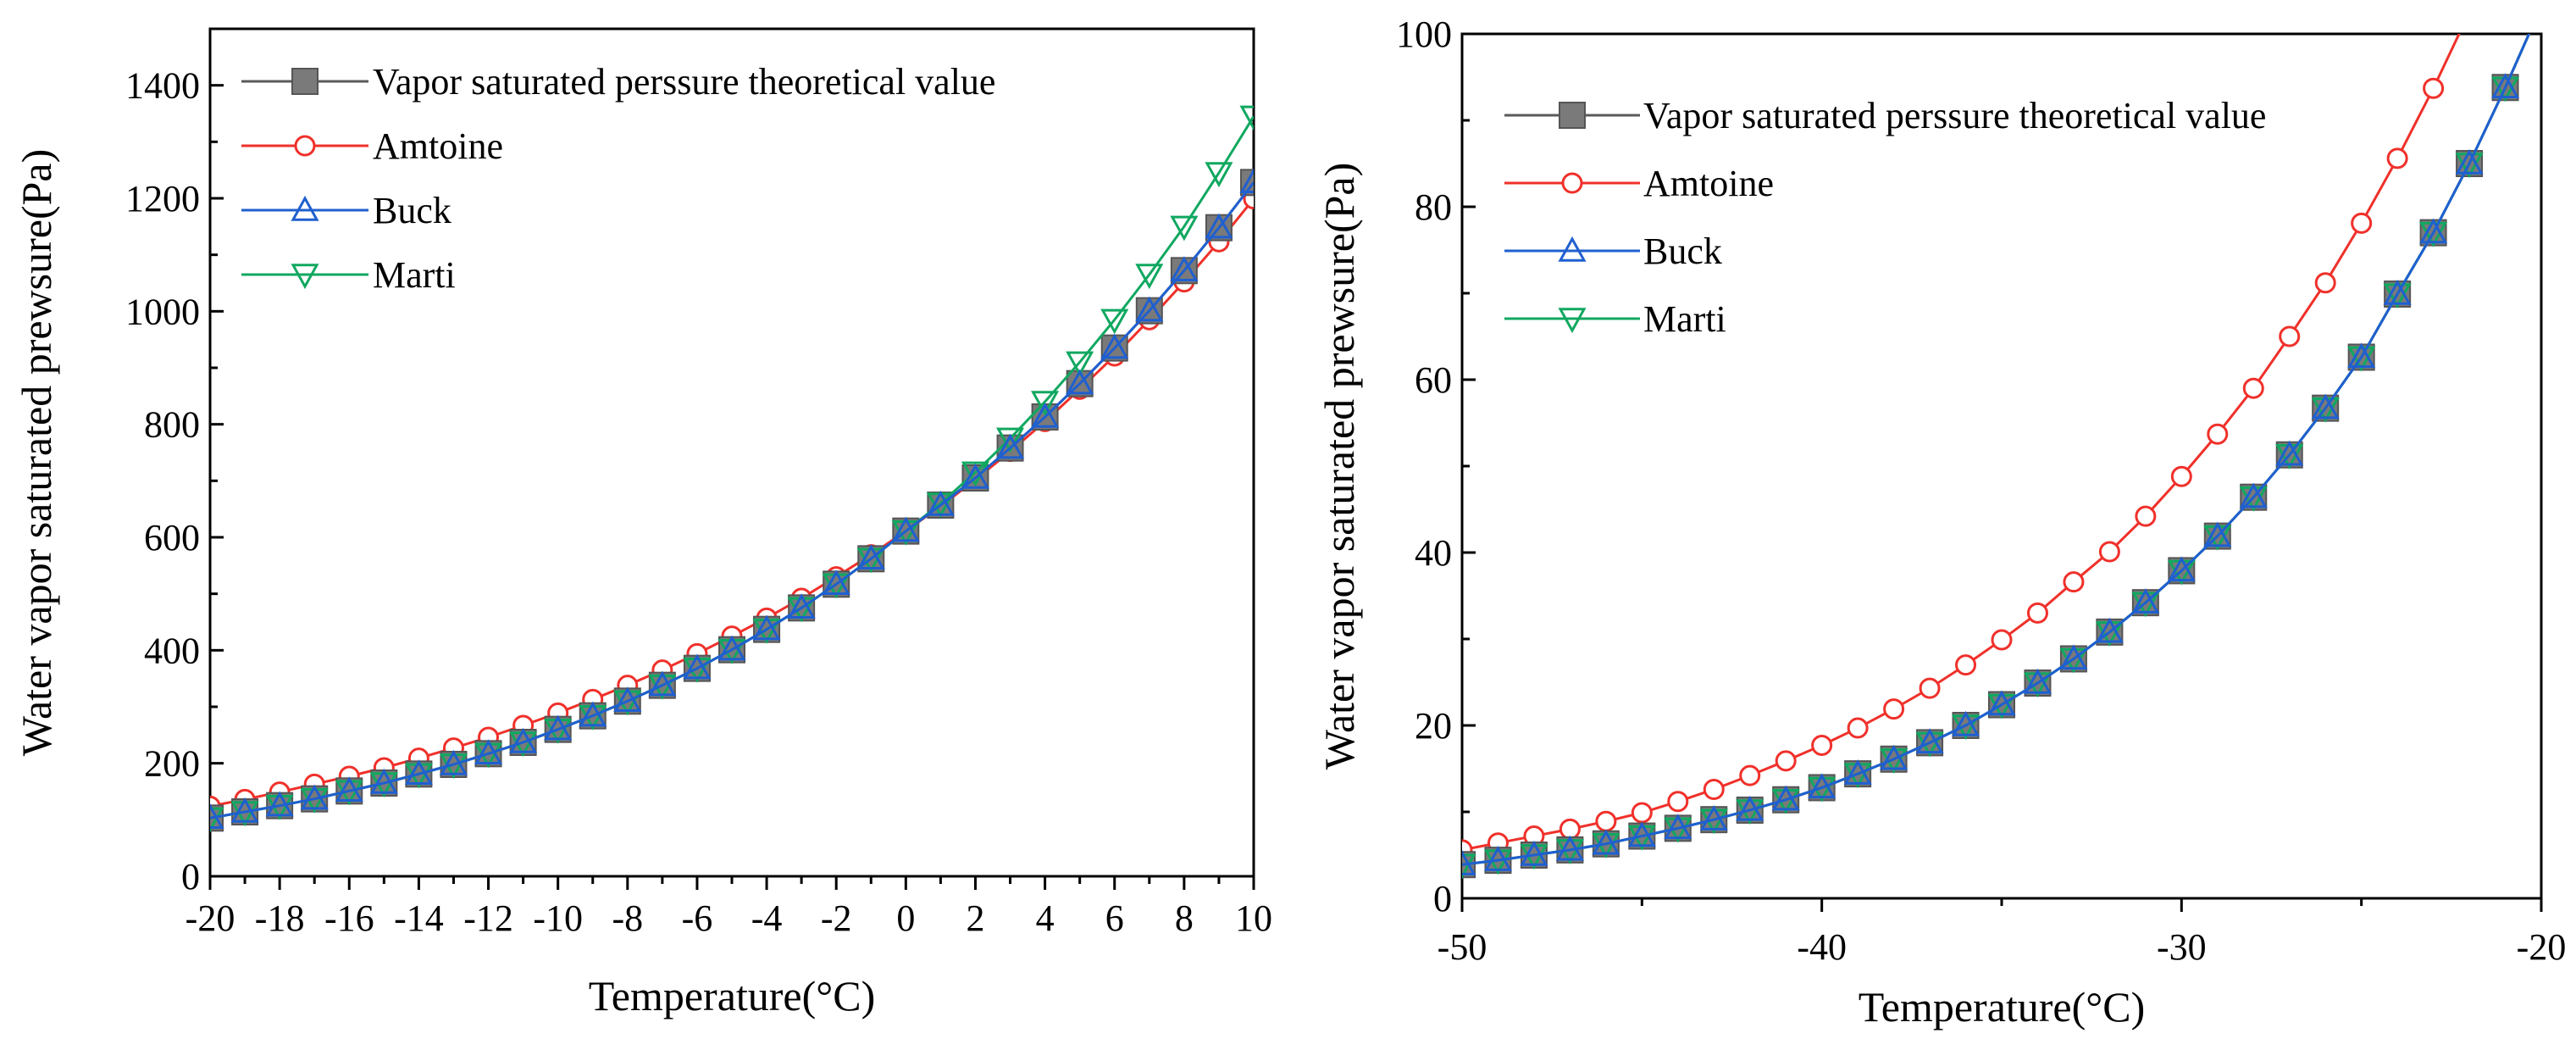 The image size is (2576, 1050). I want to click on x-tick-label: 6, so click(1114, 918).